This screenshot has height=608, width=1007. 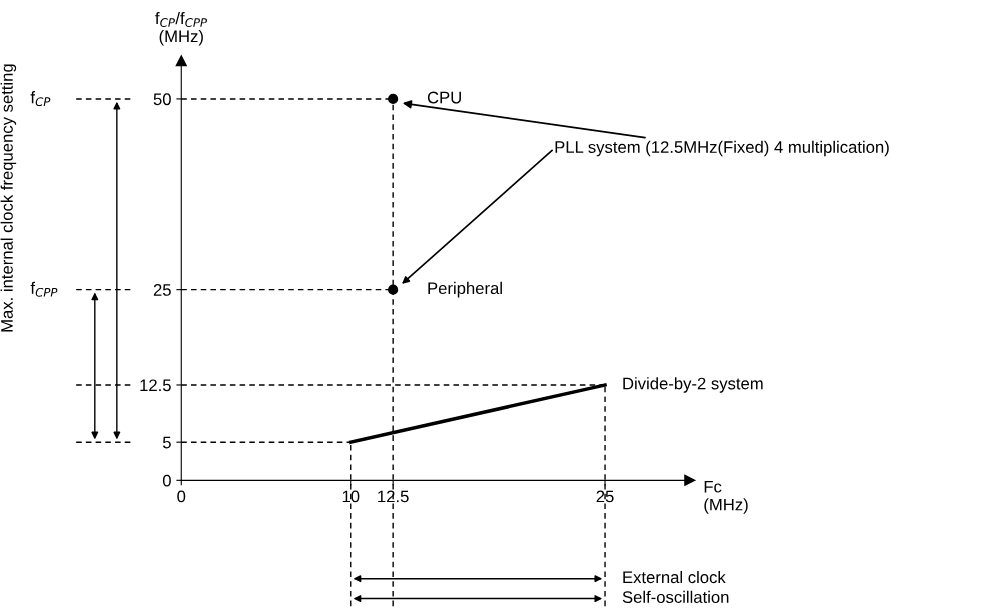 I want to click on text: f$_{CP}$, so click(x=40, y=99).